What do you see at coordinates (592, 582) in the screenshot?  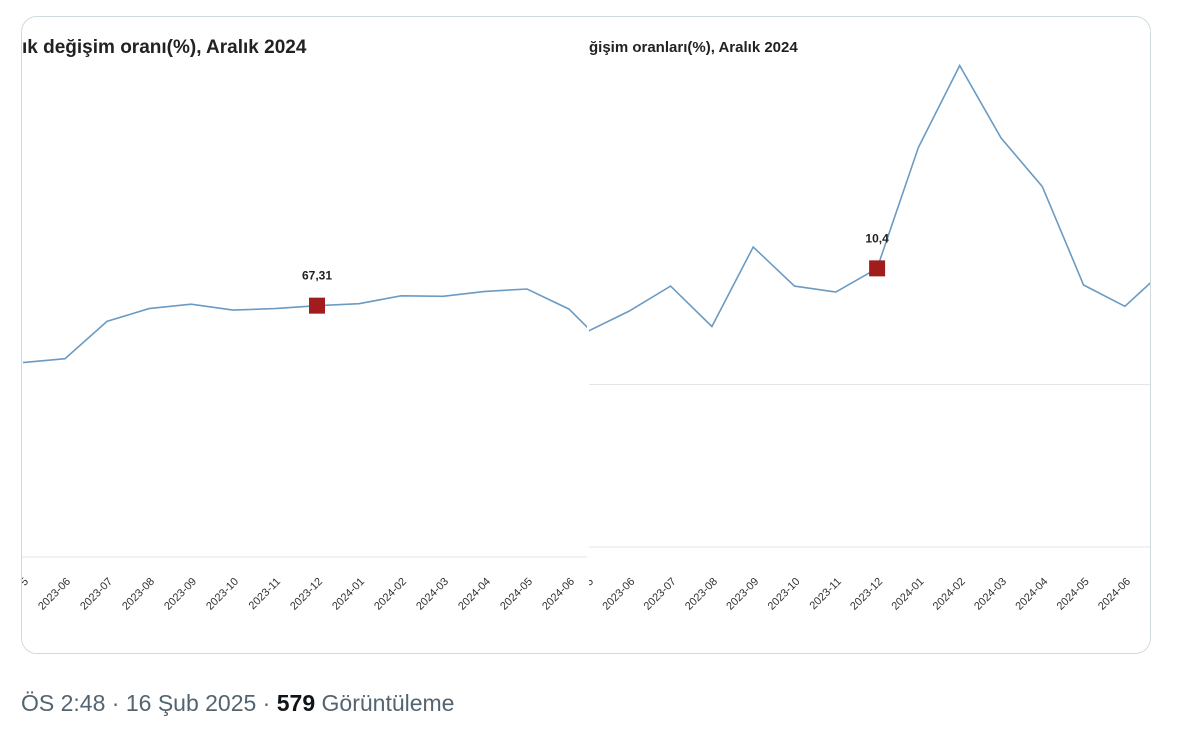 I see `x-tick-label-right: 5` at bounding box center [592, 582].